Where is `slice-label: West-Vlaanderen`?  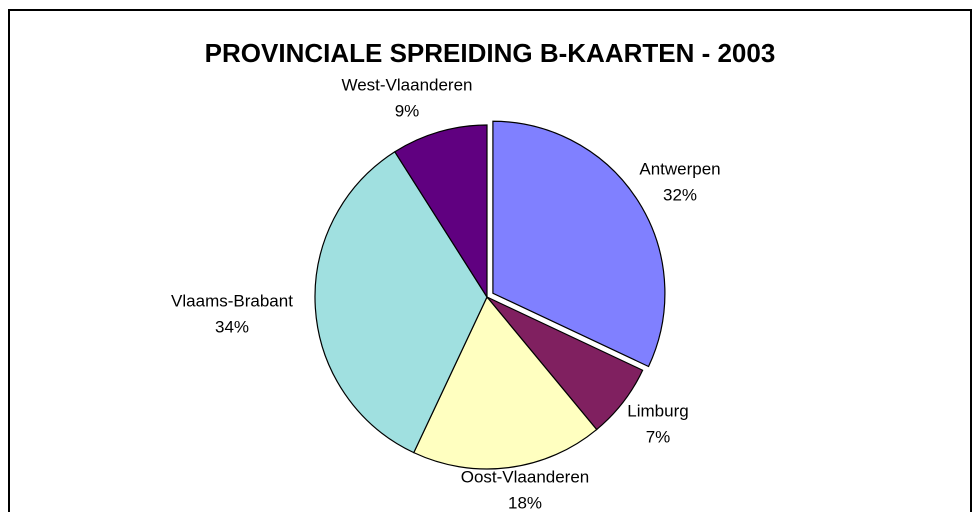 slice-label: West-Vlaanderen is located at coordinates (406, 84).